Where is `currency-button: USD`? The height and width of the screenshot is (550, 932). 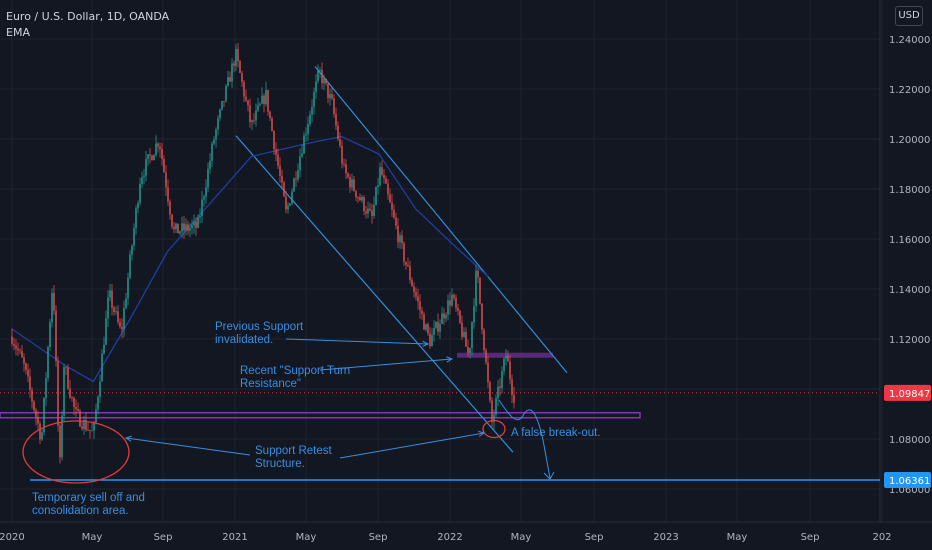 currency-button: USD is located at coordinates (909, 16).